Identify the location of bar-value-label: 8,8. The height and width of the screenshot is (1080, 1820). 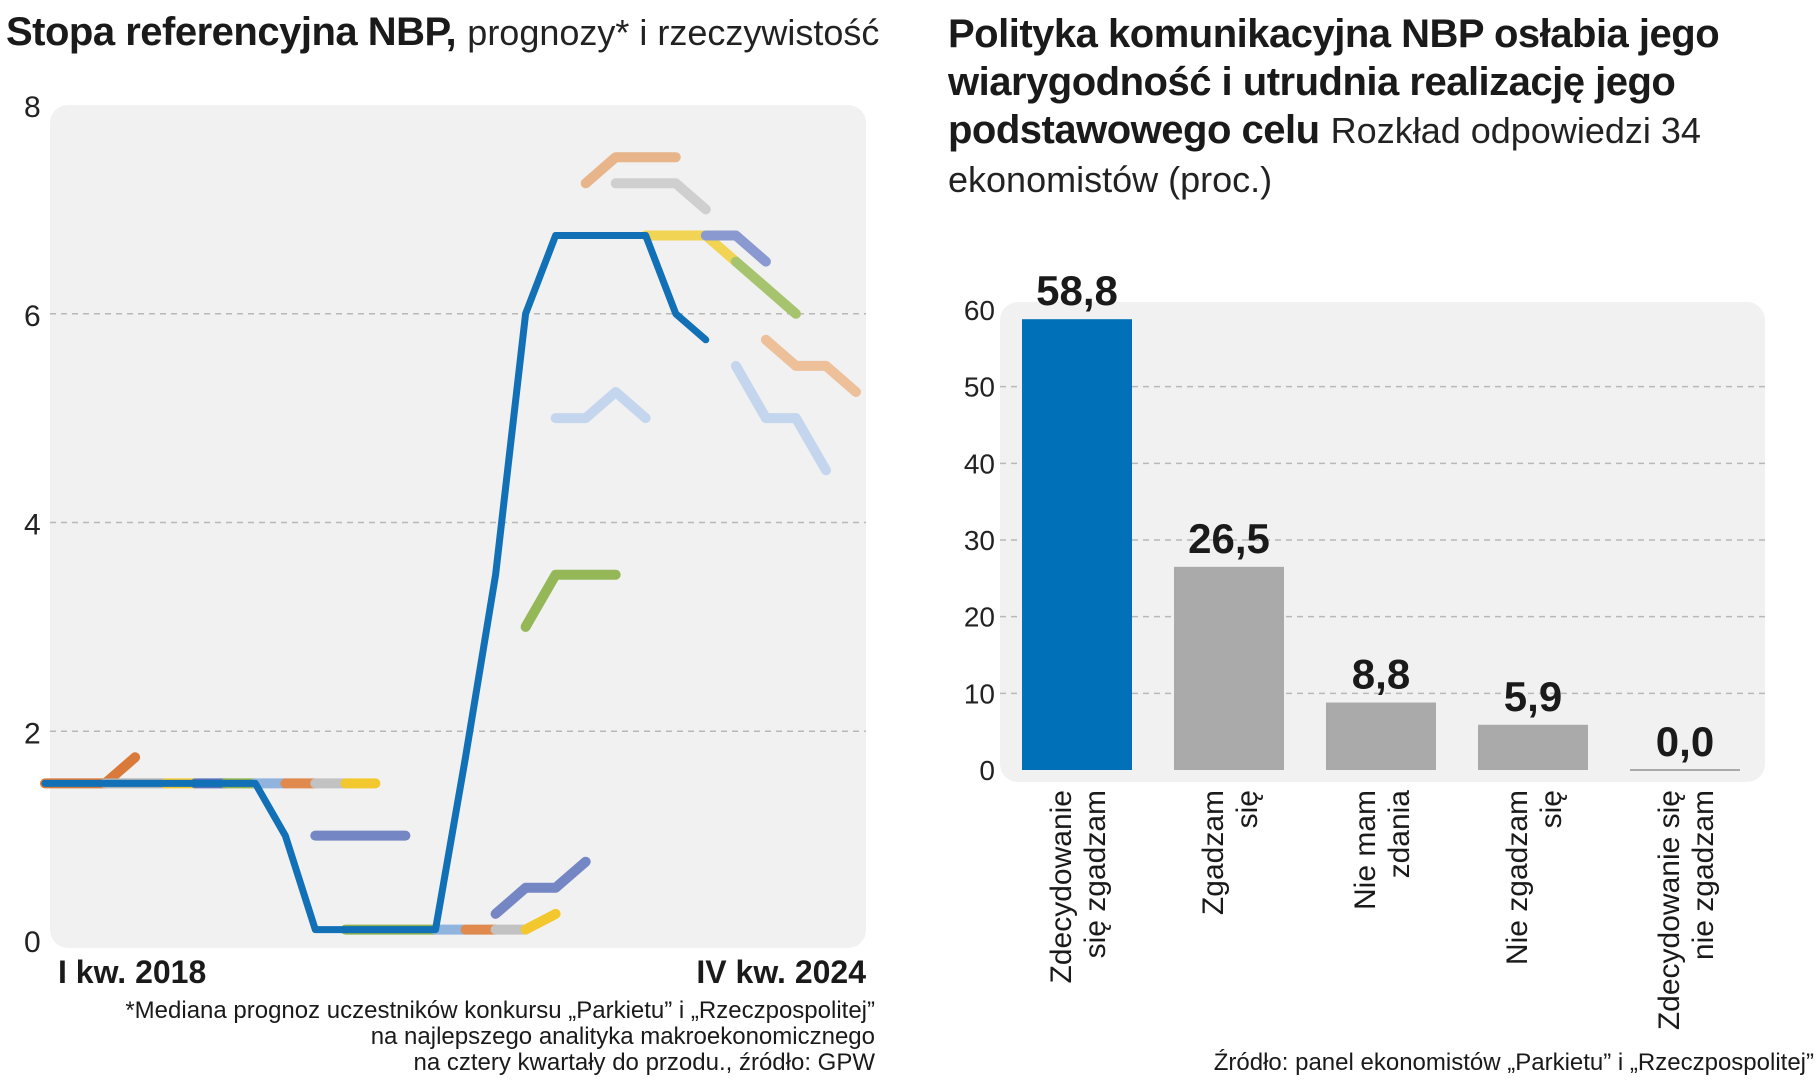
(1381, 674).